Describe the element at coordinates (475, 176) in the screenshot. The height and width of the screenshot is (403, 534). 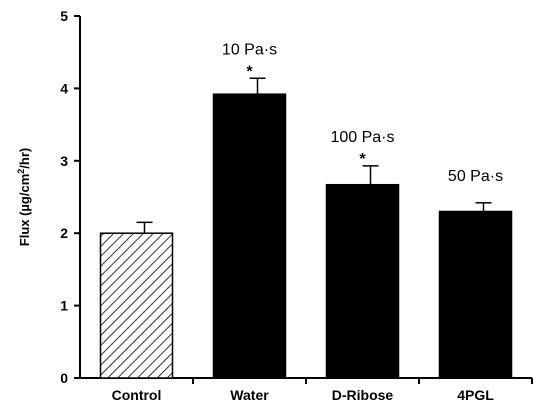
I see `viscosity-annotation: 50 Pa·s` at that location.